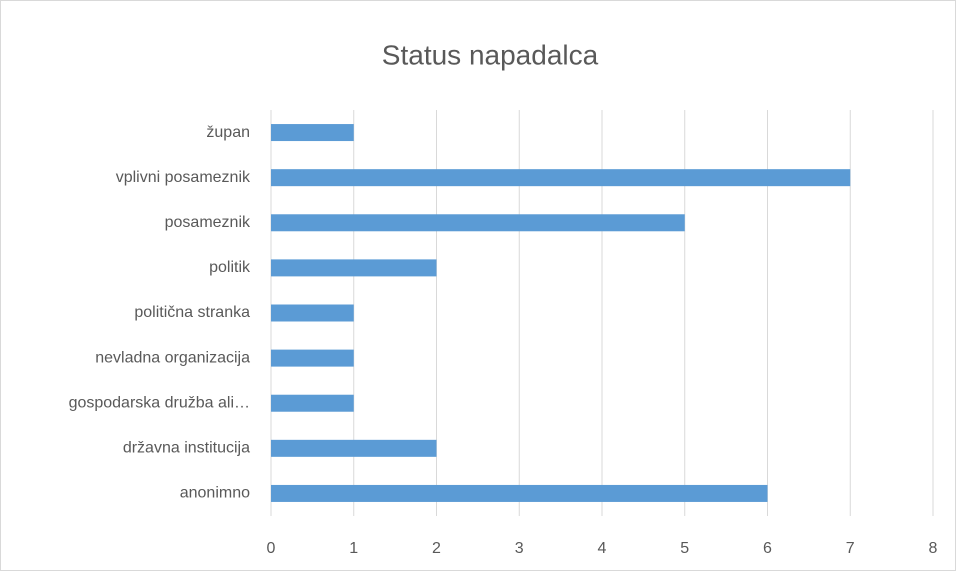 This screenshot has width=957, height=572. What do you see at coordinates (215, 493) in the screenshot?
I see `y-tick-label: anonimno` at bounding box center [215, 493].